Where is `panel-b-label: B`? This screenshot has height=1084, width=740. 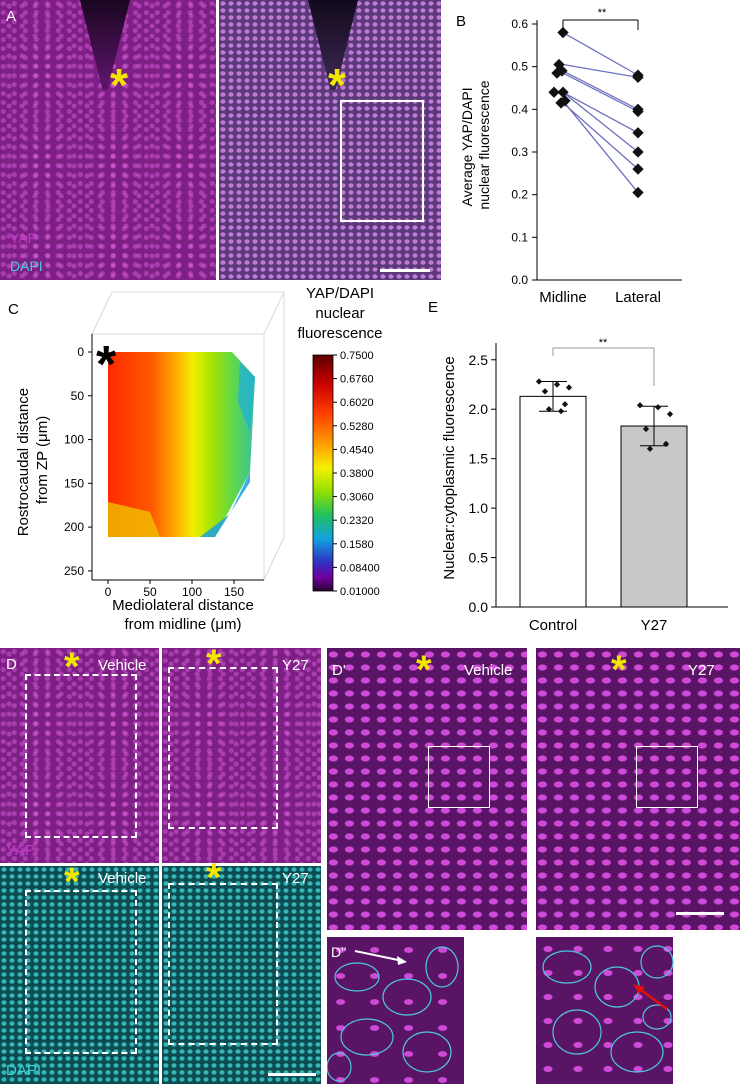 panel-b-label: B is located at coordinates (461, 21).